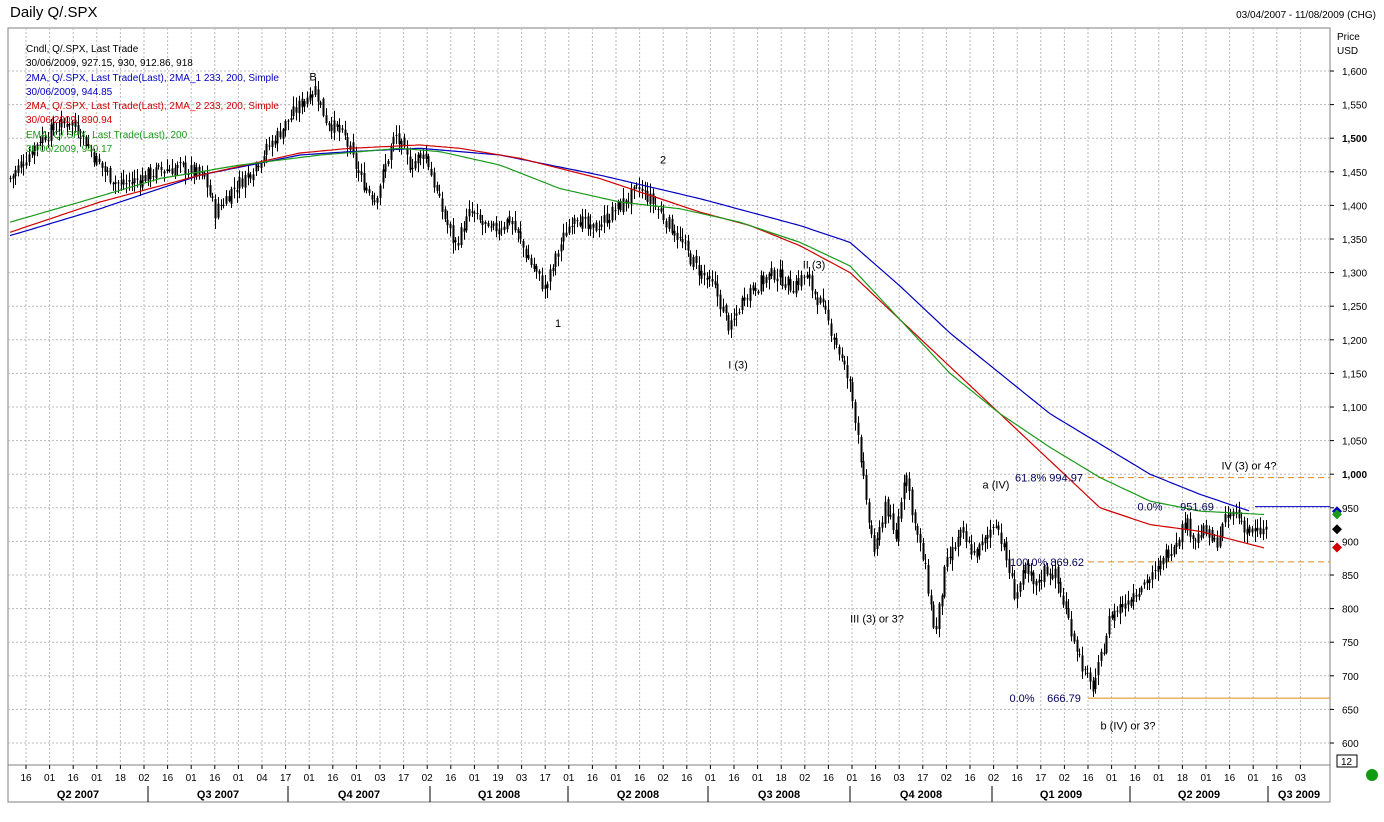 Image resolution: width=1384 pixels, height=822 pixels. I want to click on page-badge-box, so click(1347, 761).